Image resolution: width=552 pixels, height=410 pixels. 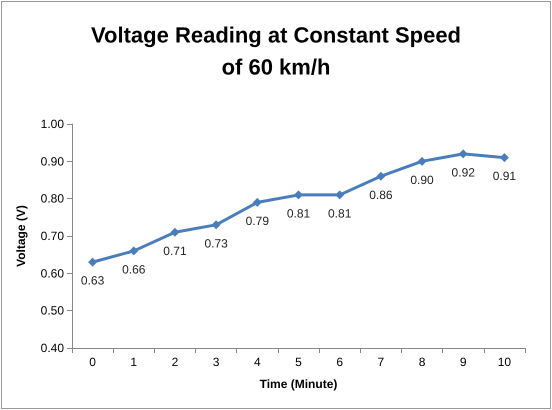 What do you see at coordinates (134, 269) in the screenshot?
I see `data-label: 0.66` at bounding box center [134, 269].